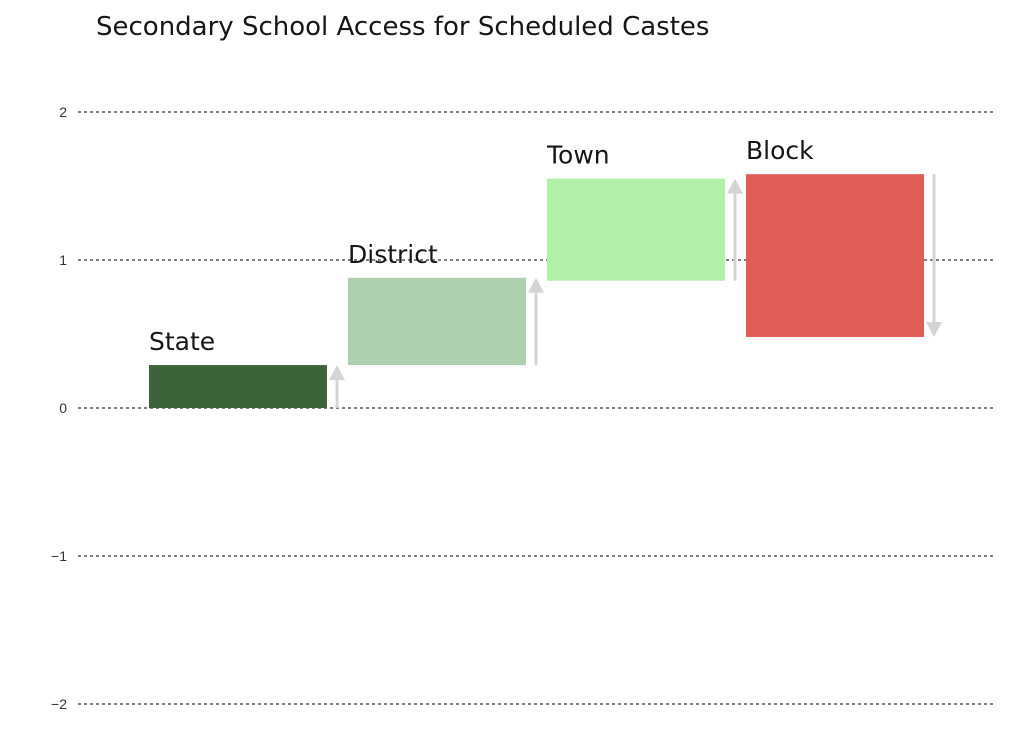 The image size is (1024, 730). I want to click on category-label: State, so click(182, 341).